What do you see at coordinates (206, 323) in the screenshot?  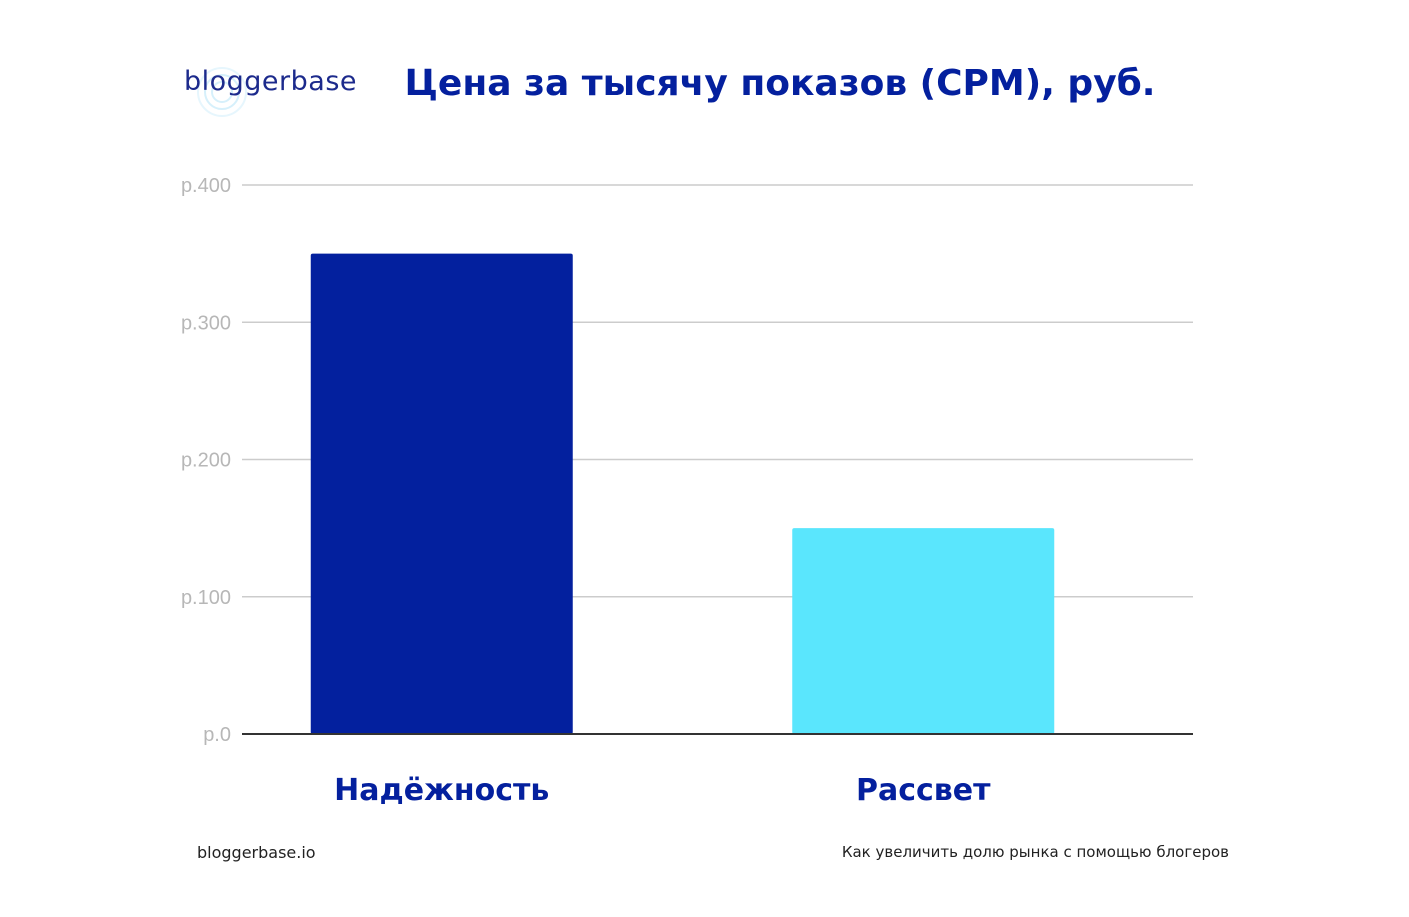 I see `y-tick-label: р.300` at bounding box center [206, 323].